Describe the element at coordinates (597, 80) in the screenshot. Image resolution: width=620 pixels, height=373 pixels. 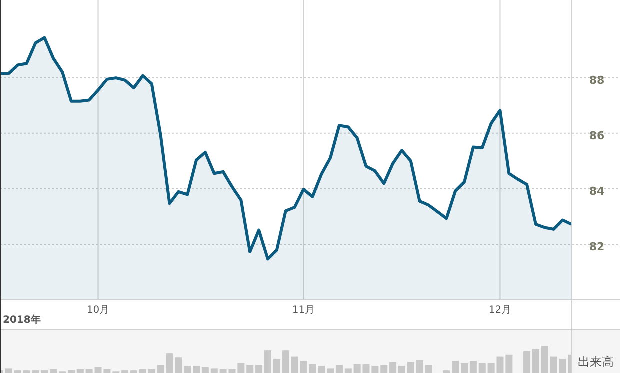
I see `y-tick-label: 88` at that location.